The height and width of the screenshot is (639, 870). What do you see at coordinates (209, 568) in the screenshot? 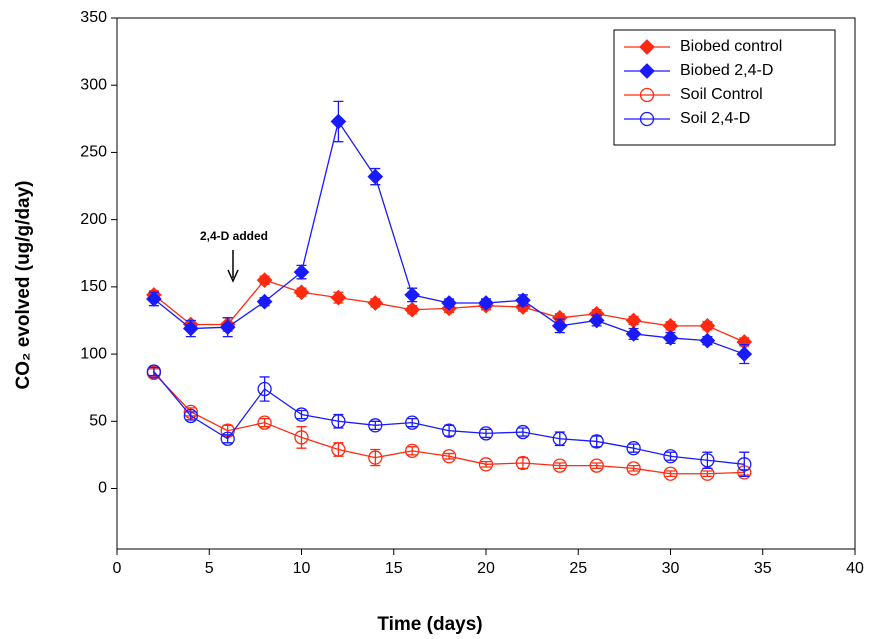
I see `x-tick-label: 5` at bounding box center [209, 568].